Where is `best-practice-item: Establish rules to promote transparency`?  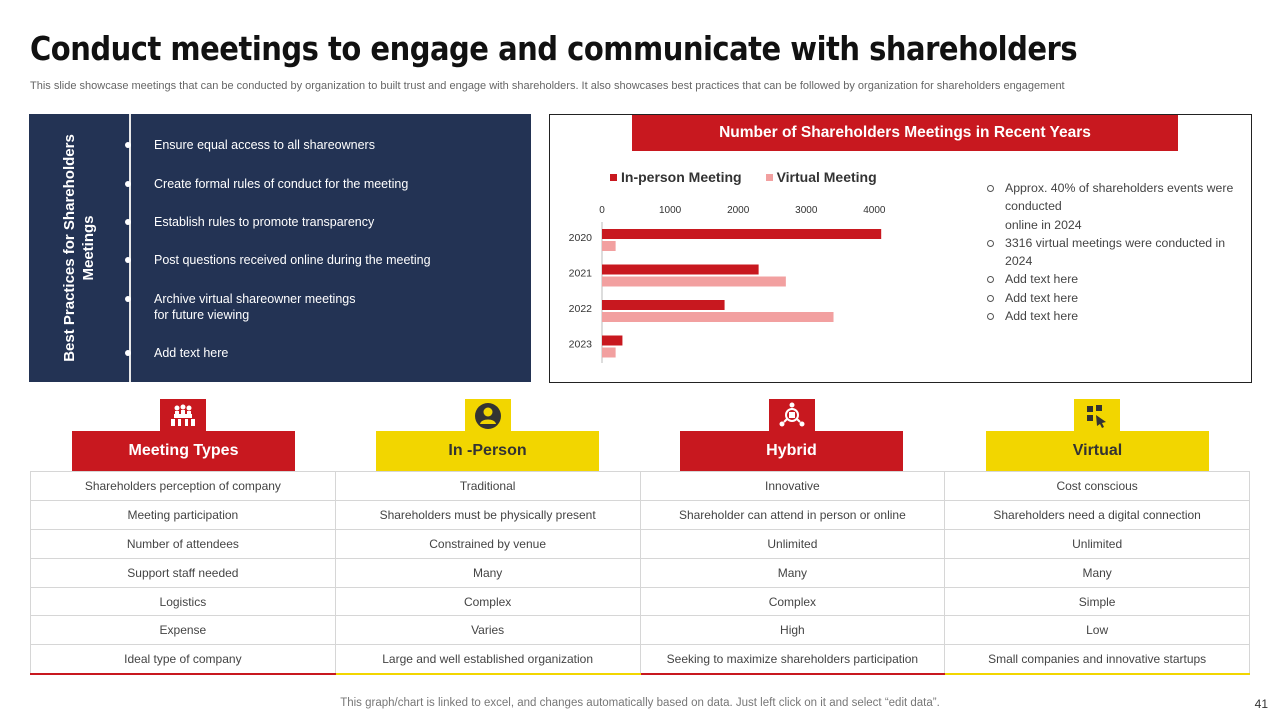
best-practice-item: Establish rules to promote transparency is located at coordinates (319, 222).